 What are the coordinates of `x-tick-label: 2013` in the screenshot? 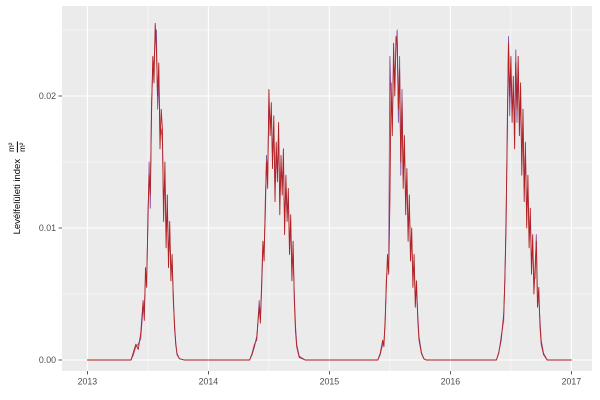 It's located at (88, 382).